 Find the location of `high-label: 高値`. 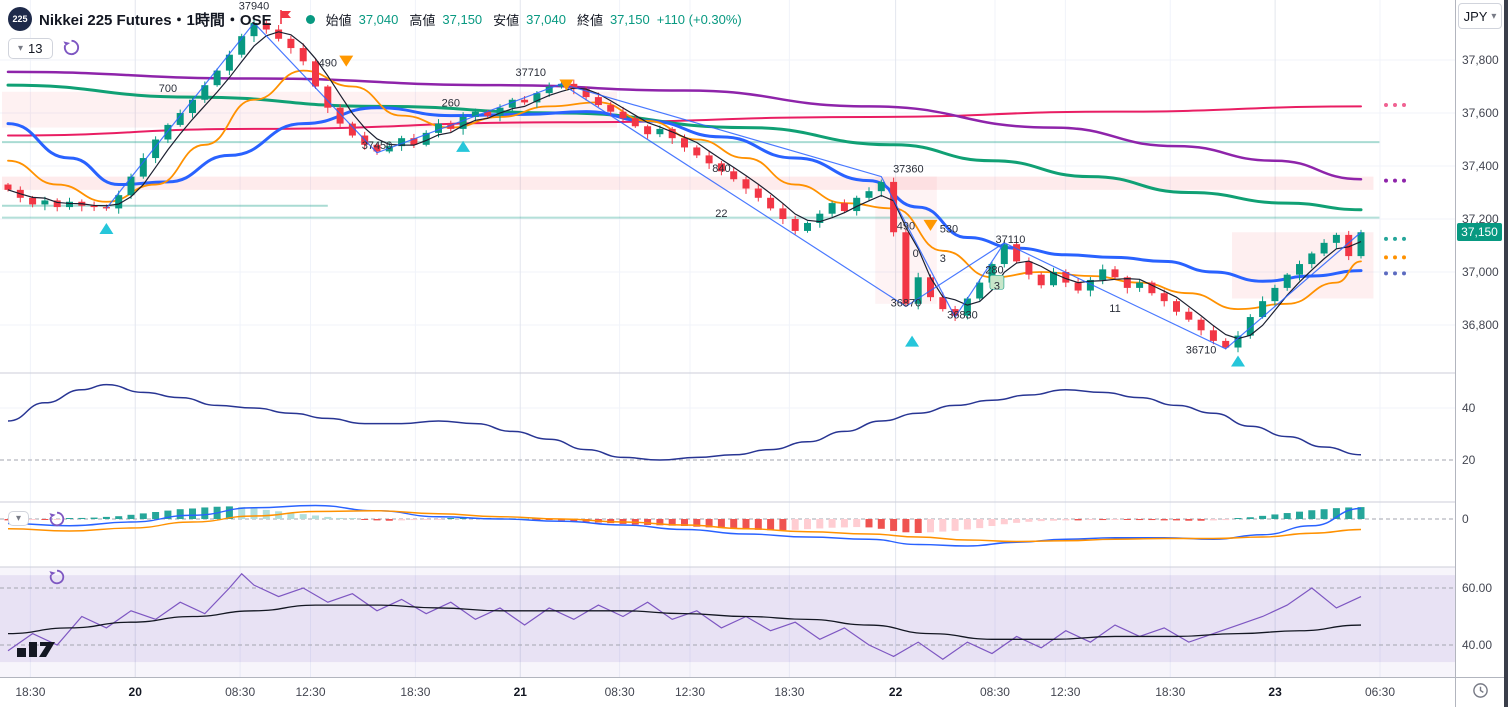

high-label: 高値 is located at coordinates (422, 20).